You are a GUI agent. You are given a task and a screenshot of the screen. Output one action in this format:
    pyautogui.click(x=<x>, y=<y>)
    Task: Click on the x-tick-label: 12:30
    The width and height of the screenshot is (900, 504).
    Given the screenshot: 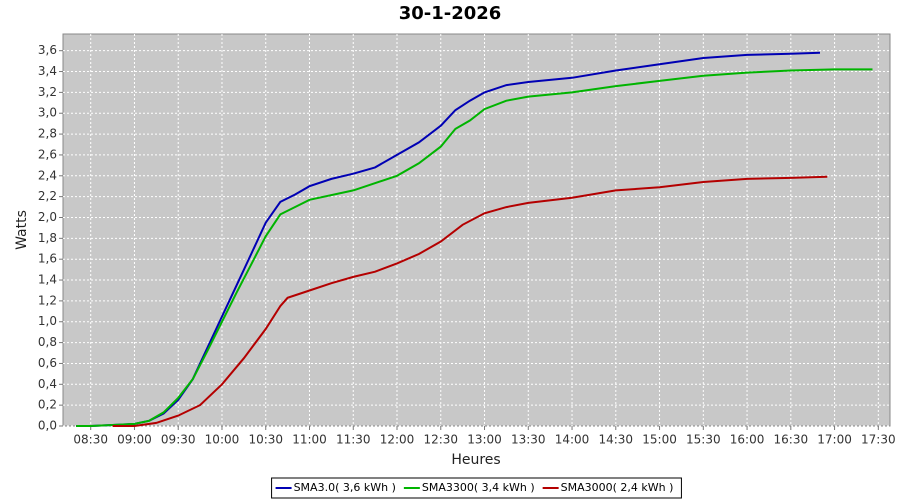 What is the action you would take?
    pyautogui.click(x=440, y=440)
    